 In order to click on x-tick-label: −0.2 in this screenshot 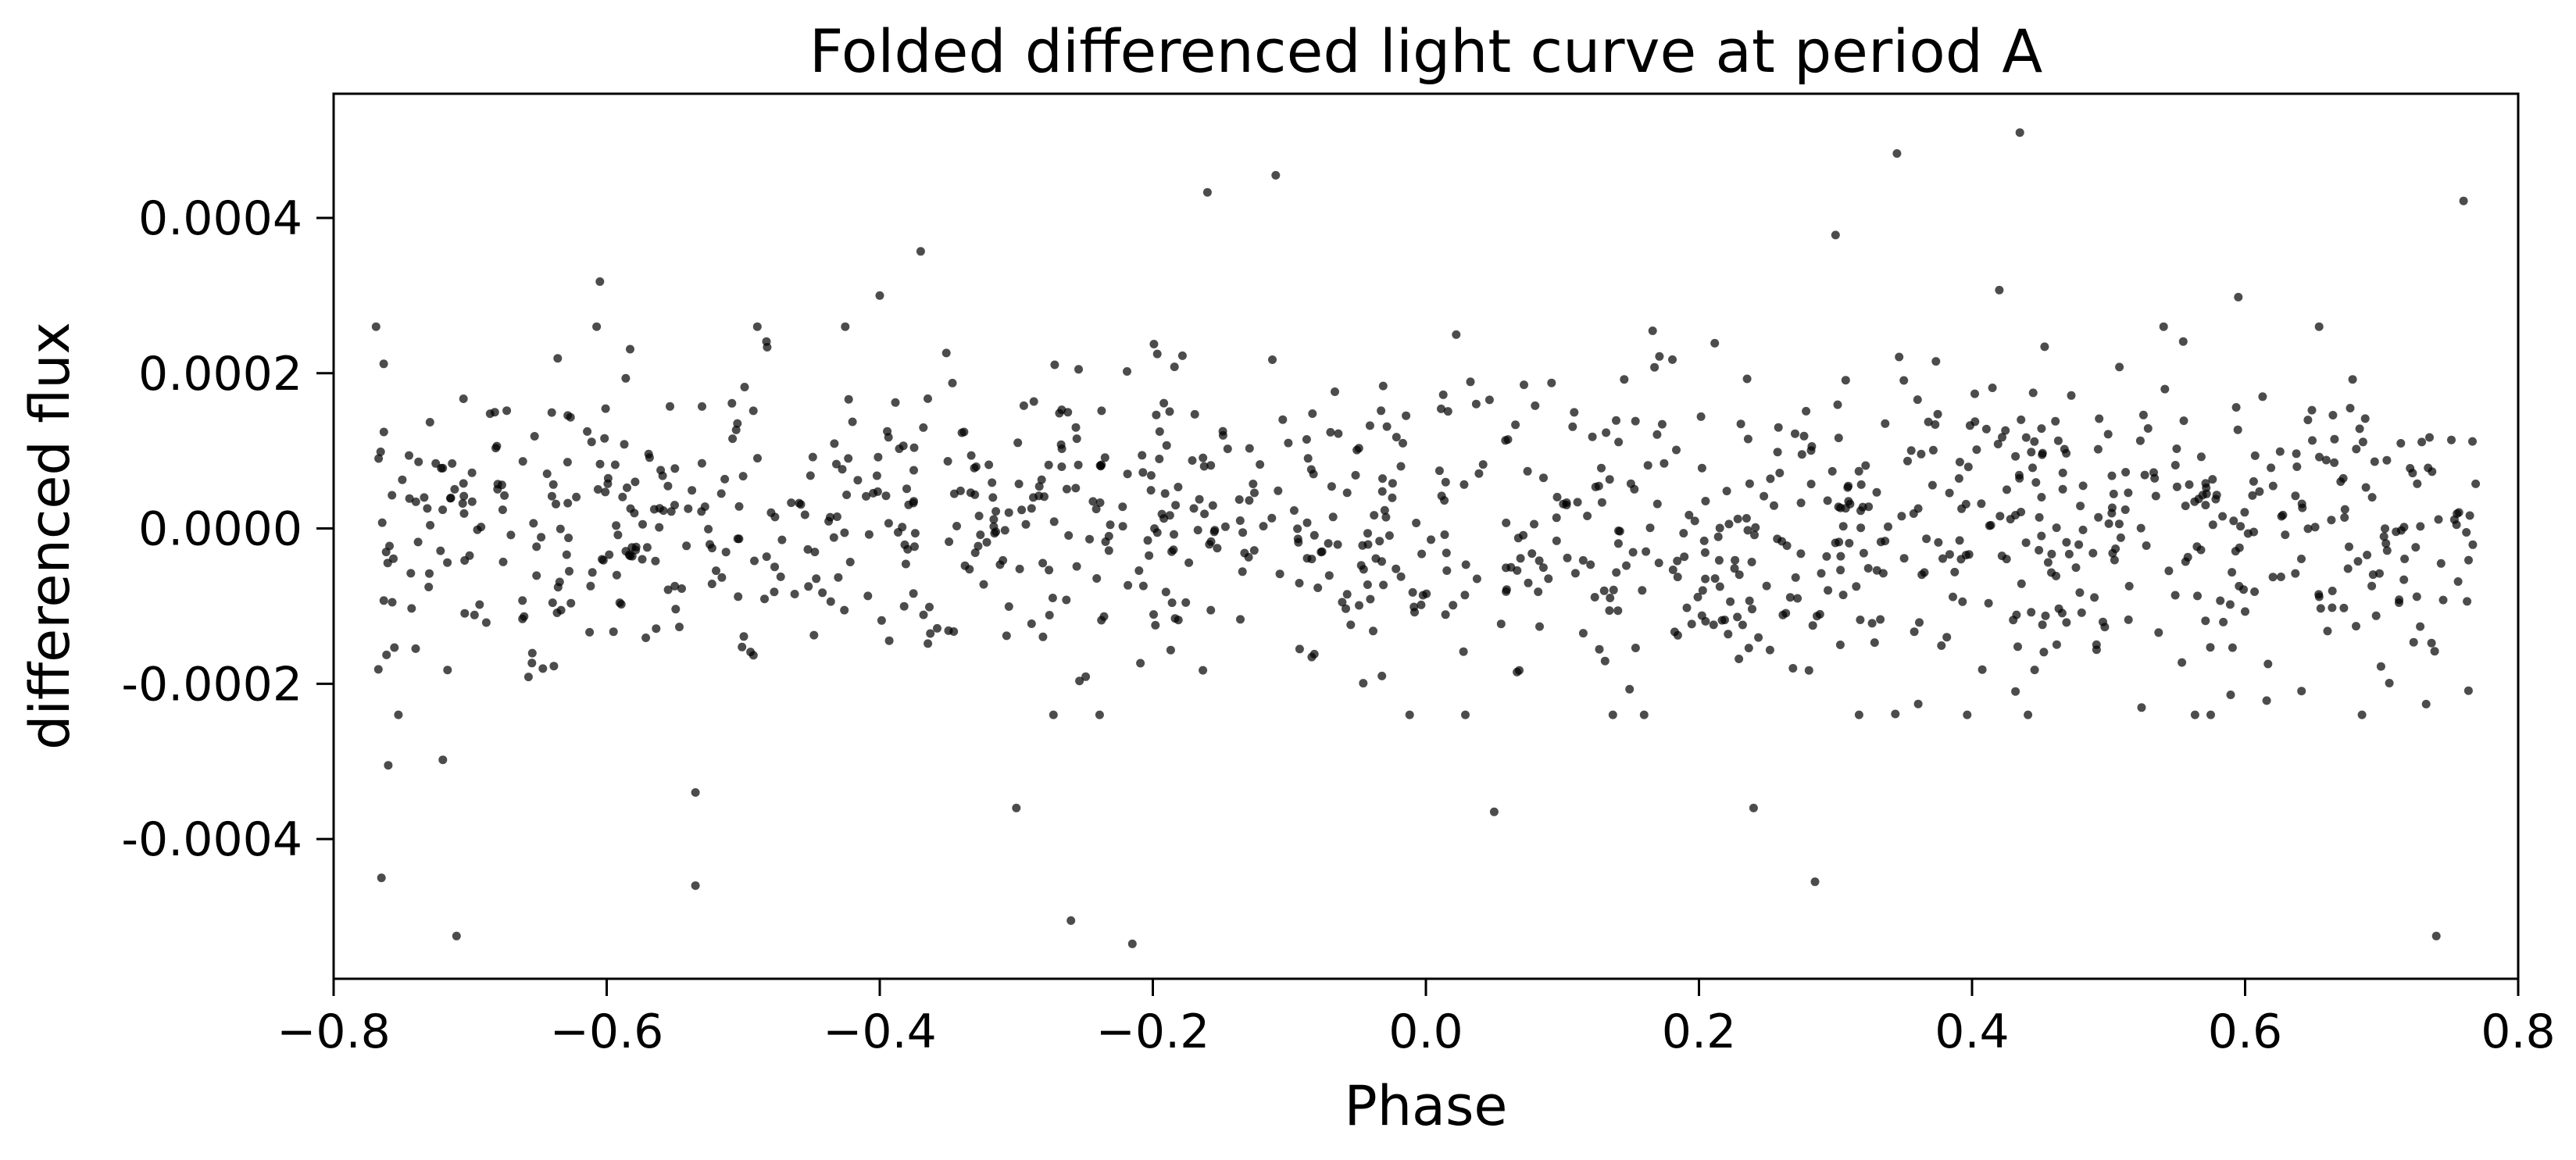, I will do `click(1153, 1032)`.